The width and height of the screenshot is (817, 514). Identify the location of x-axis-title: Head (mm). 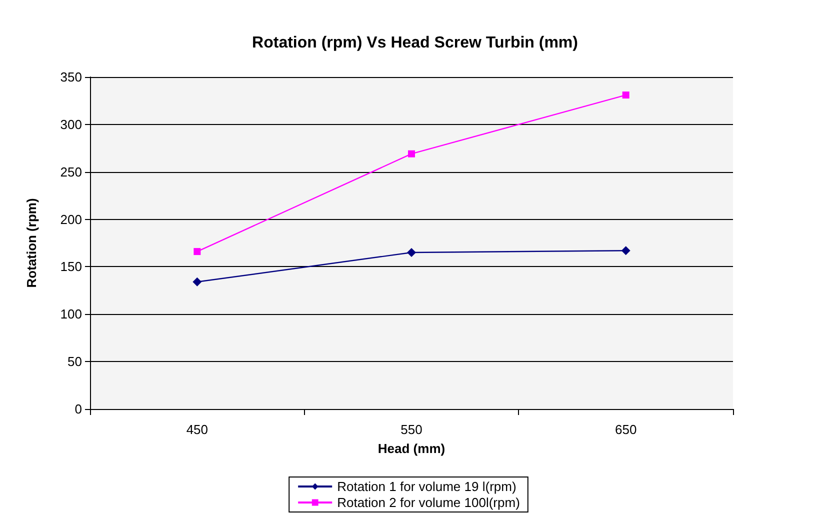
(412, 448).